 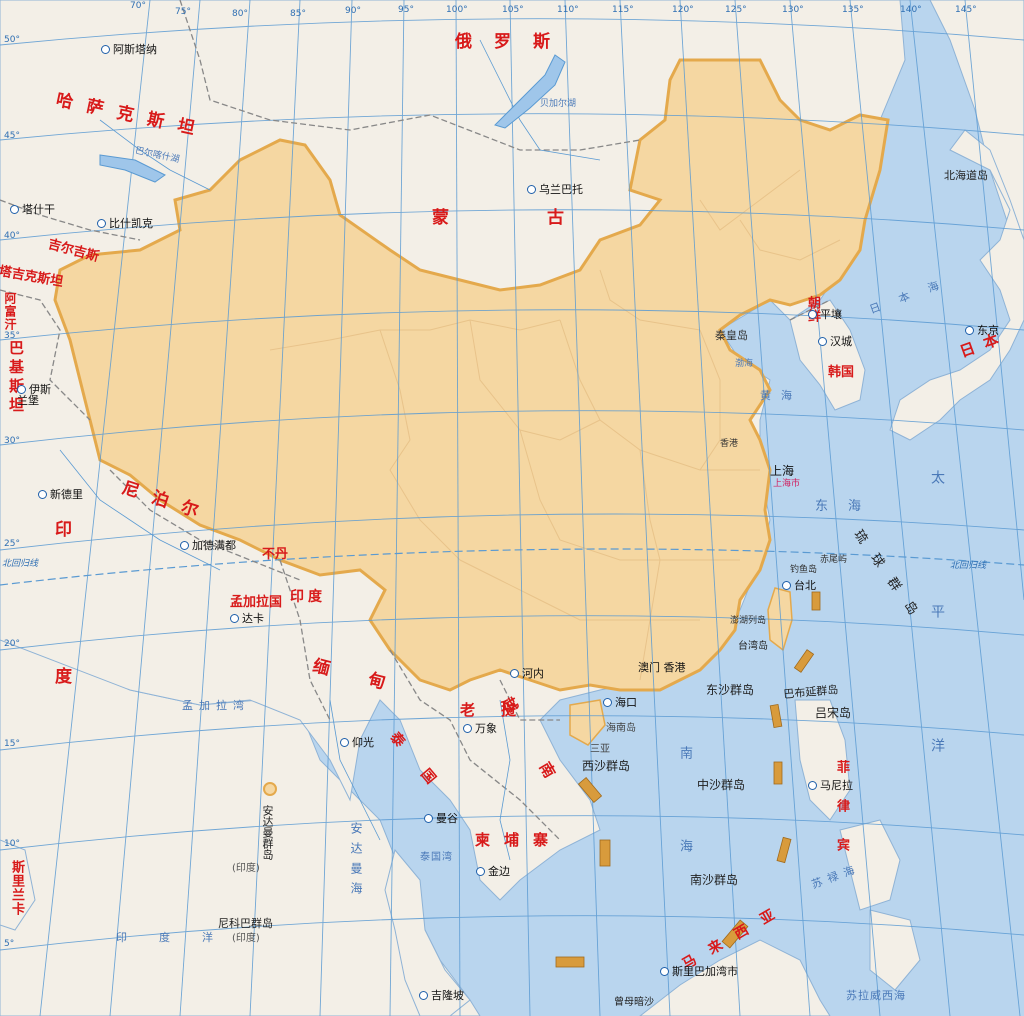 I want to click on island-nicobar: 尼科巴群岛, so click(x=245, y=923).